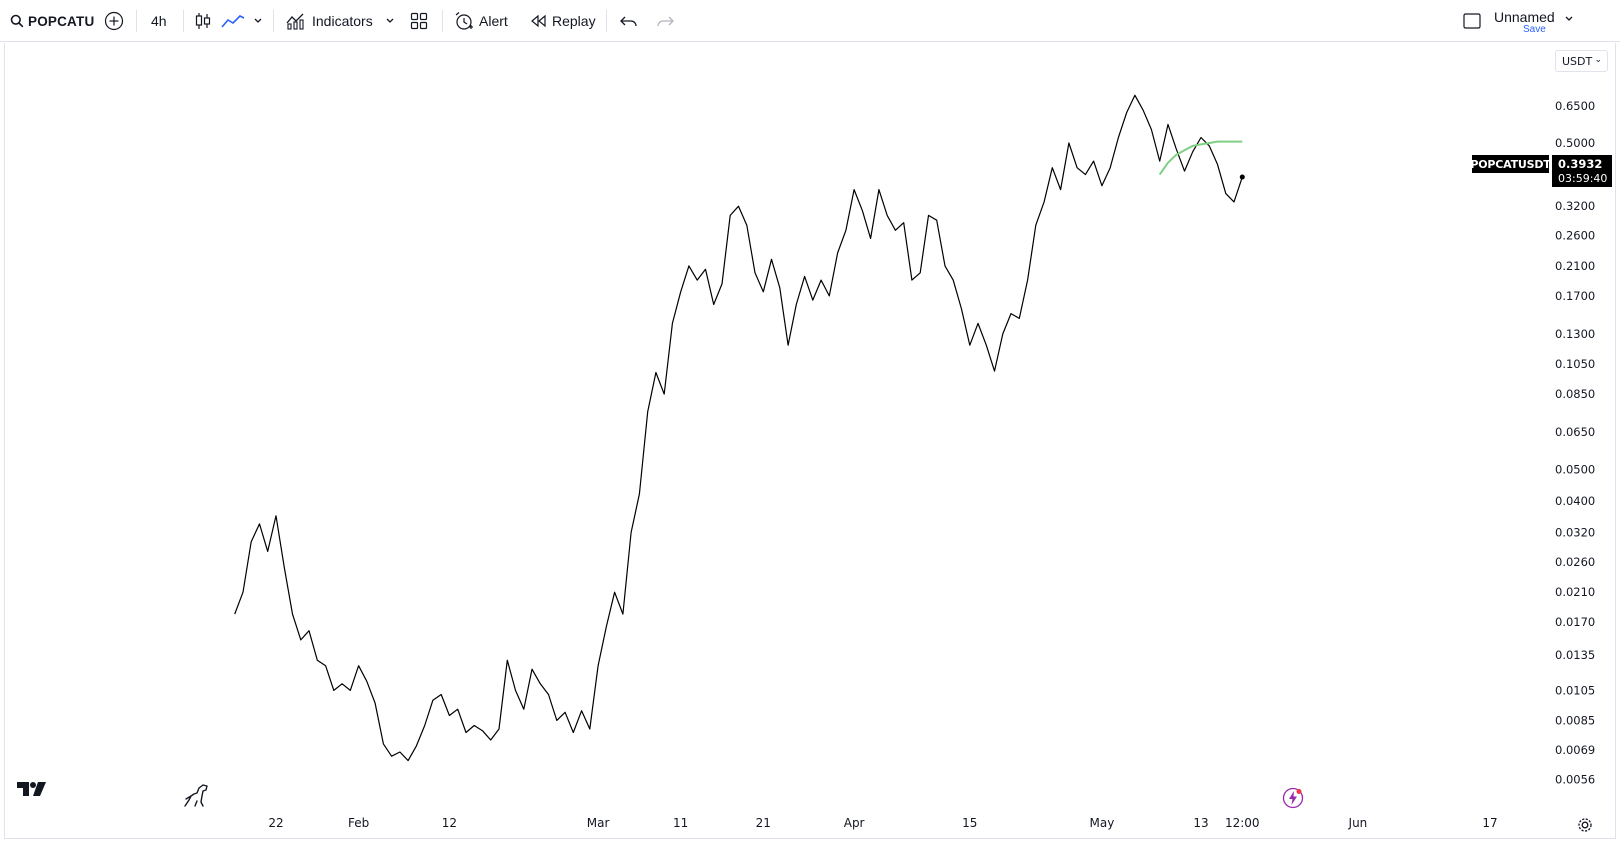 The width and height of the screenshot is (1620, 843). What do you see at coordinates (1575, 334) in the screenshot?
I see `price-scale-label: 0.1300` at bounding box center [1575, 334].